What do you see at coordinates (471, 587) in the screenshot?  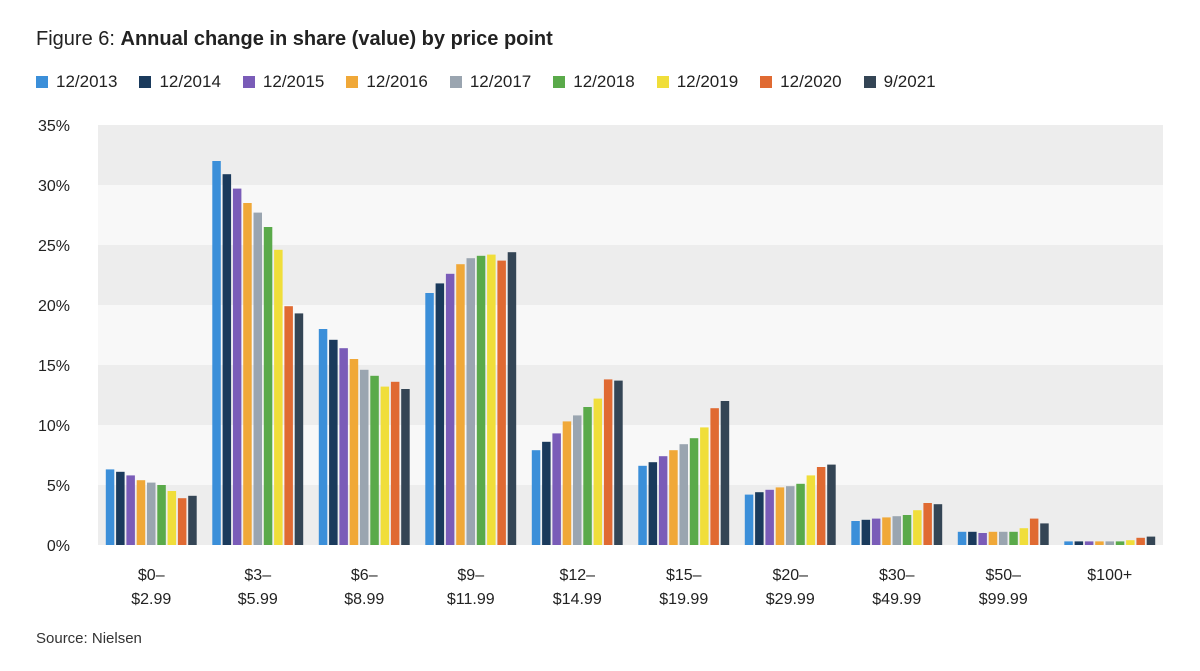 I see `x-category-label: $9– $11.99` at bounding box center [471, 587].